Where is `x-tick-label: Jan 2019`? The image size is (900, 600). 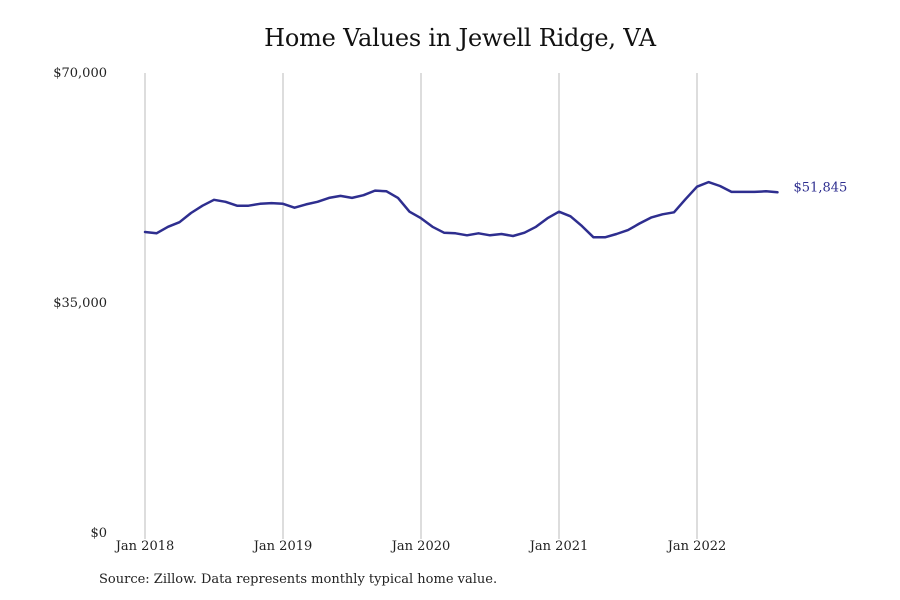
x-tick-label: Jan 2019 is located at coordinates (282, 546).